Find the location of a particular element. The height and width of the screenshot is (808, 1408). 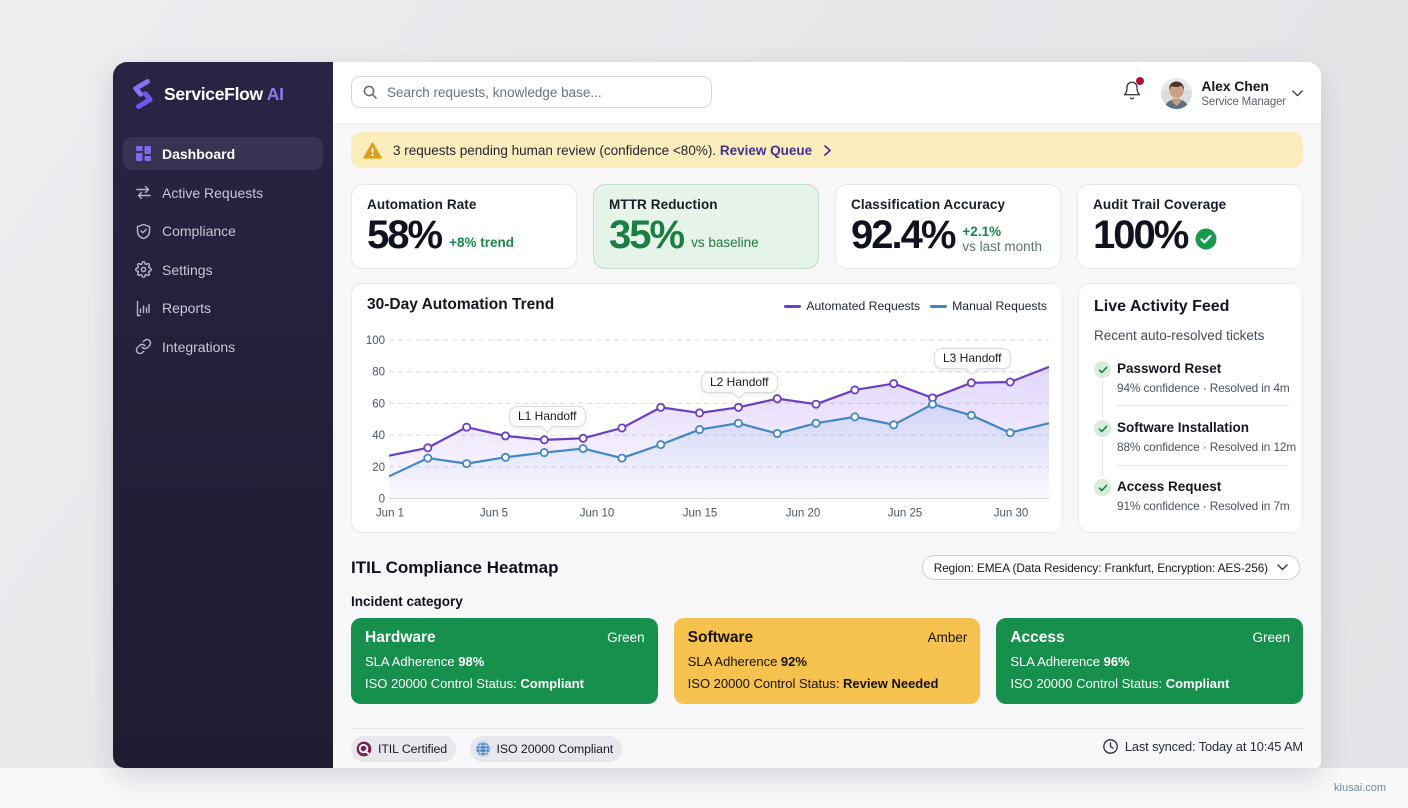

svg-text: 40 is located at coordinates (378, 436).